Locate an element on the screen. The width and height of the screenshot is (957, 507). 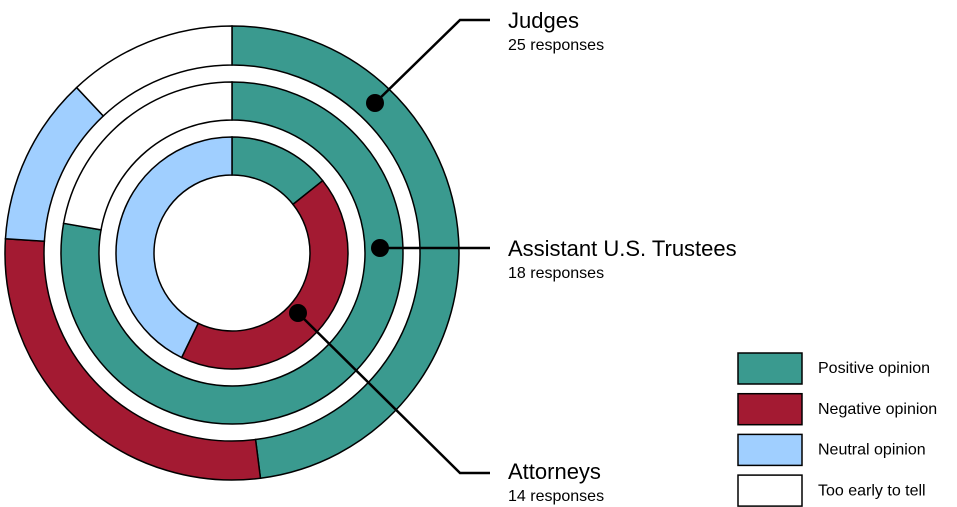
series-name: Judges is located at coordinates (543, 20).